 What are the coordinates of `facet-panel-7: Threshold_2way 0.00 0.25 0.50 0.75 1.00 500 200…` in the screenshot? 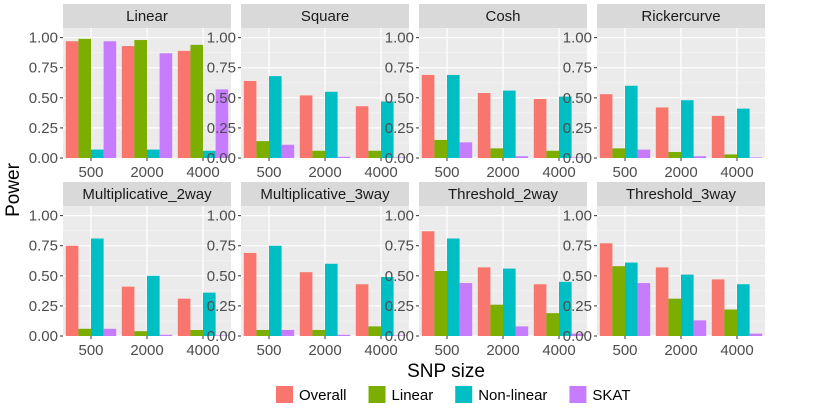 It's located at (486, 270).